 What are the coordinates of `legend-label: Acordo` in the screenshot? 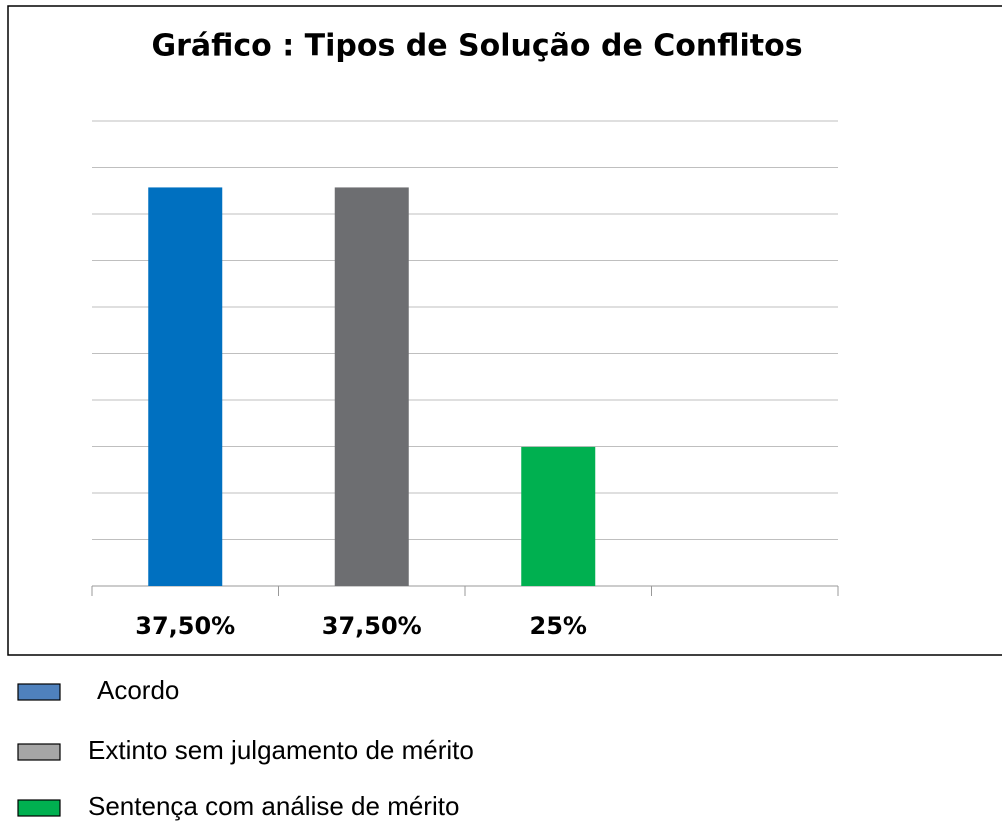 It's located at (138, 690).